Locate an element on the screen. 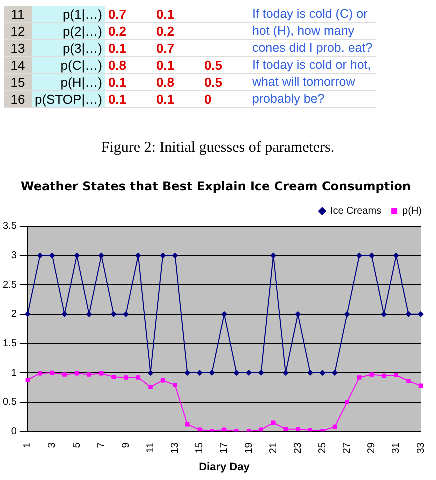 This screenshot has width=436, height=480. x-tick-label: 7 is located at coordinates (102, 445).